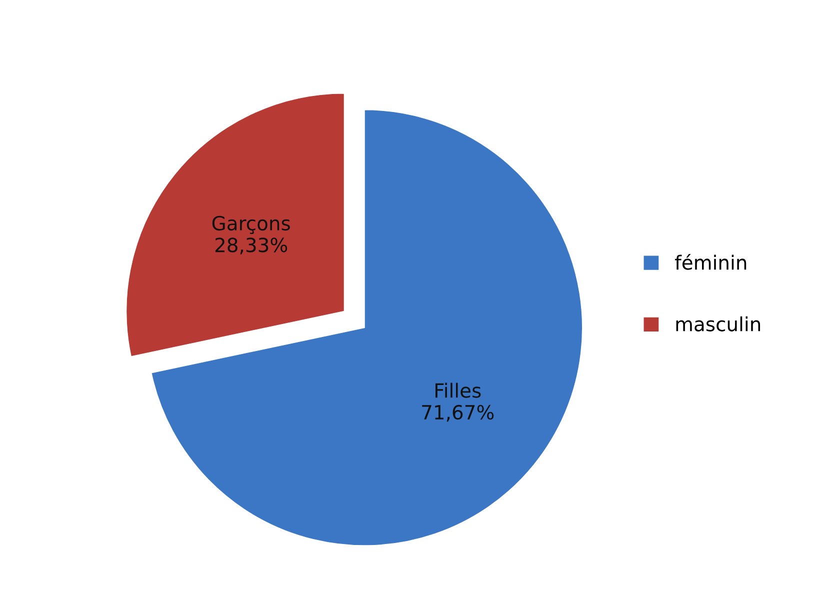  I want to click on data-label: Filles 71,67%, so click(458, 402).